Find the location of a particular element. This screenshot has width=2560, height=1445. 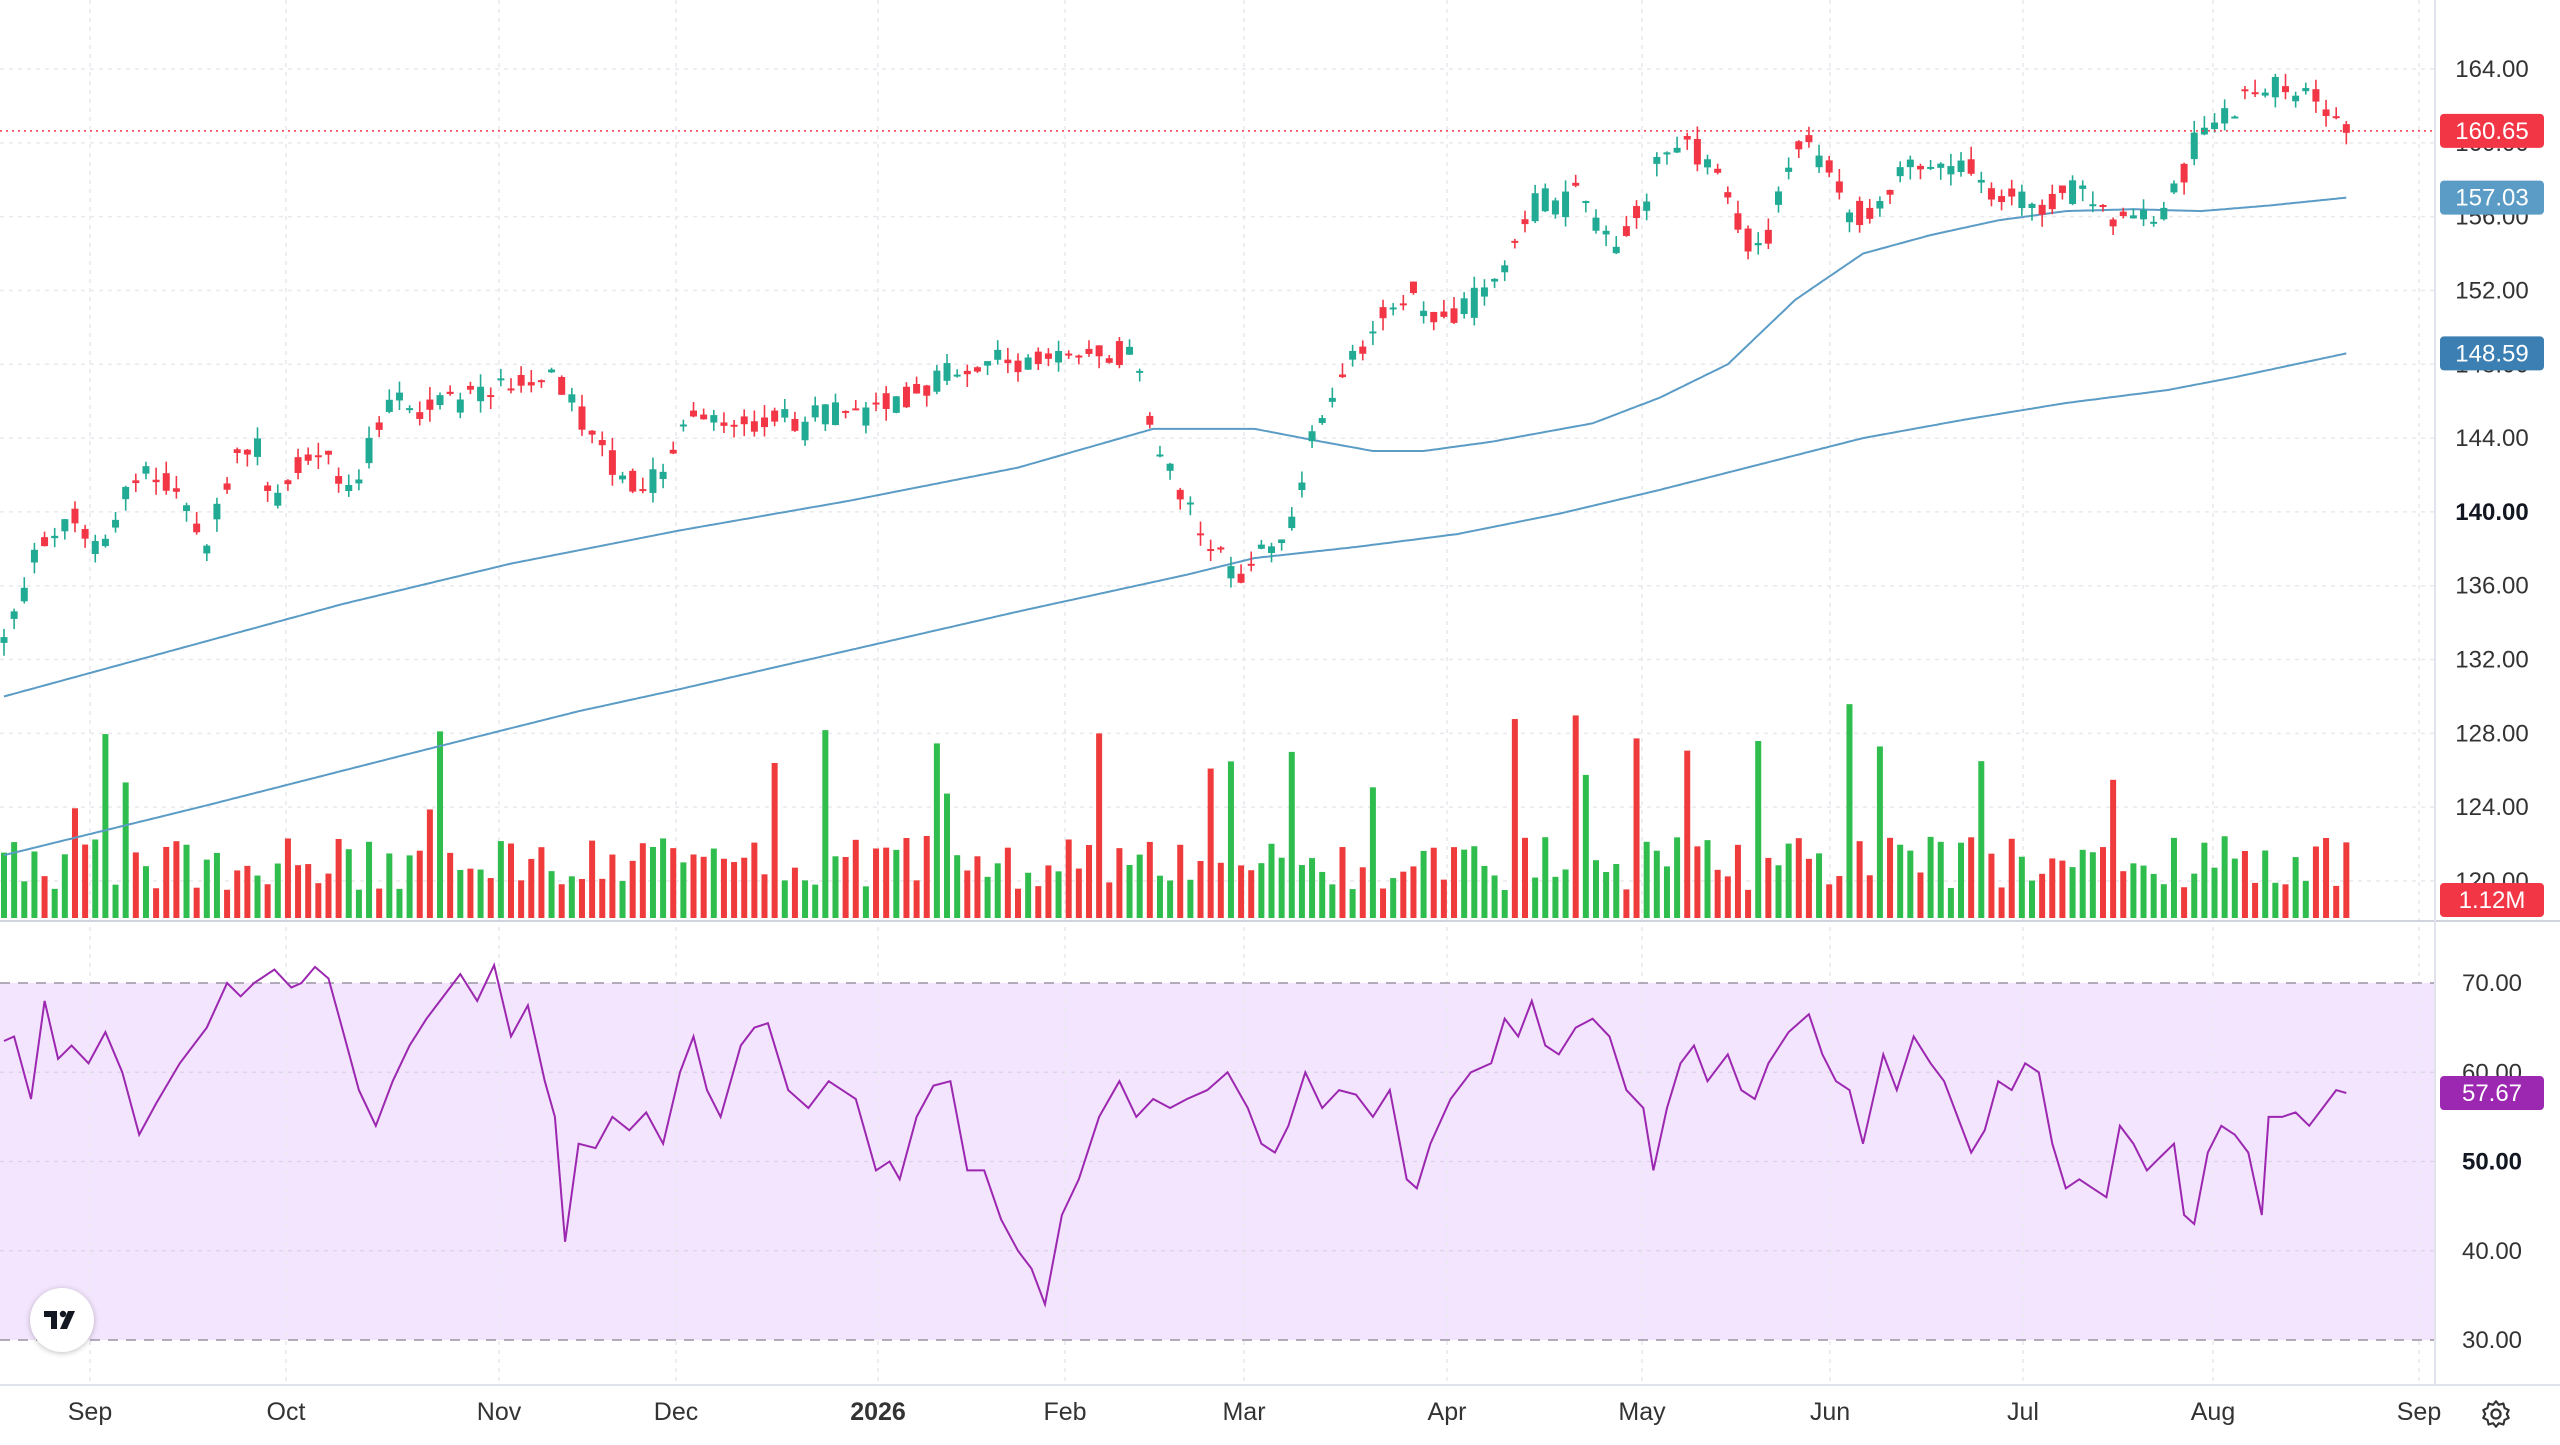

ma-slow-badge-bg is located at coordinates (2492, 353).